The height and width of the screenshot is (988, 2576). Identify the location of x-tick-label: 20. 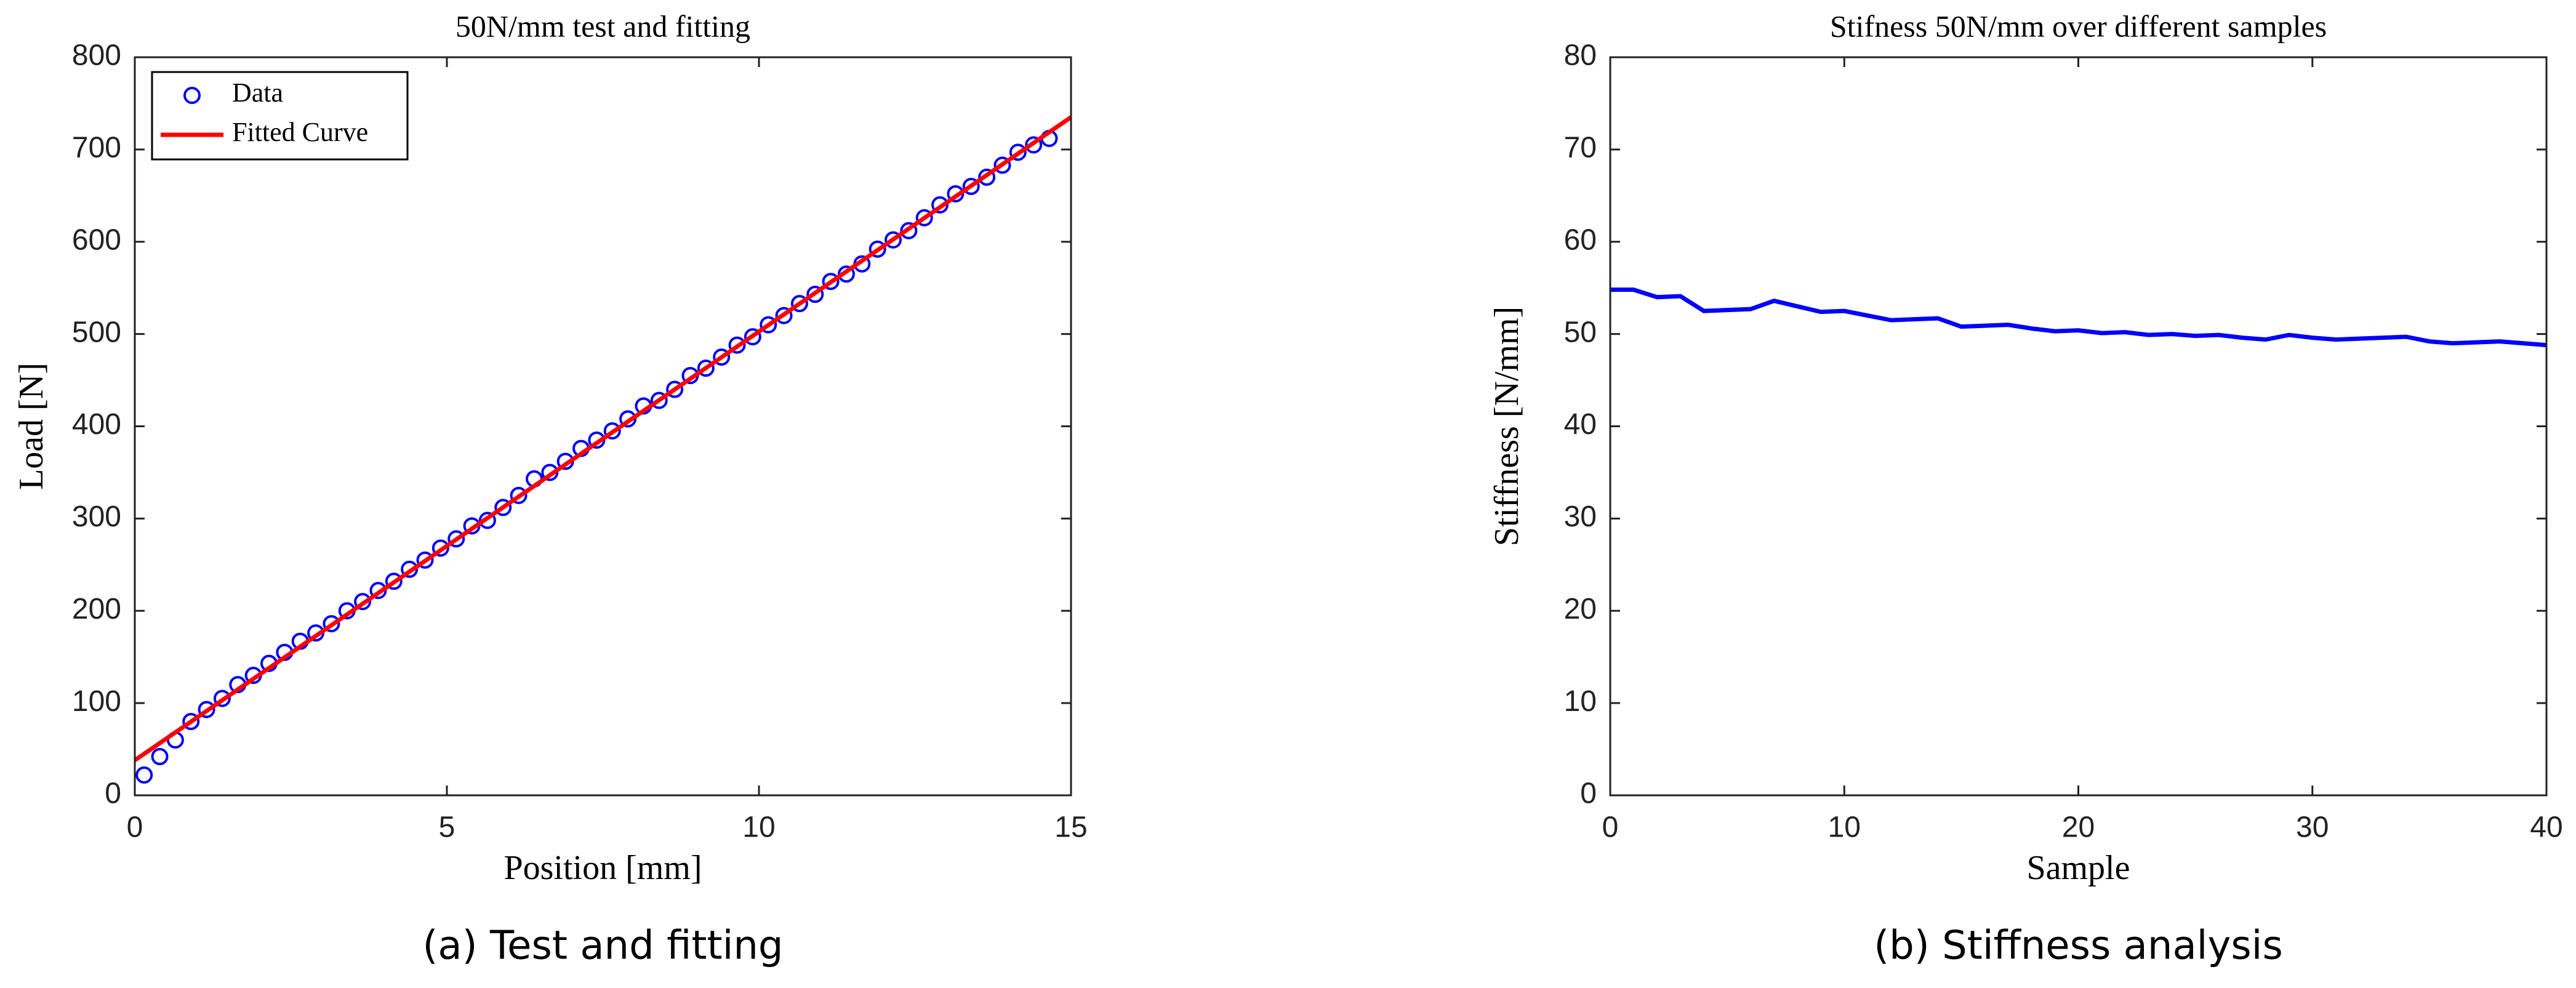
(2078, 827).